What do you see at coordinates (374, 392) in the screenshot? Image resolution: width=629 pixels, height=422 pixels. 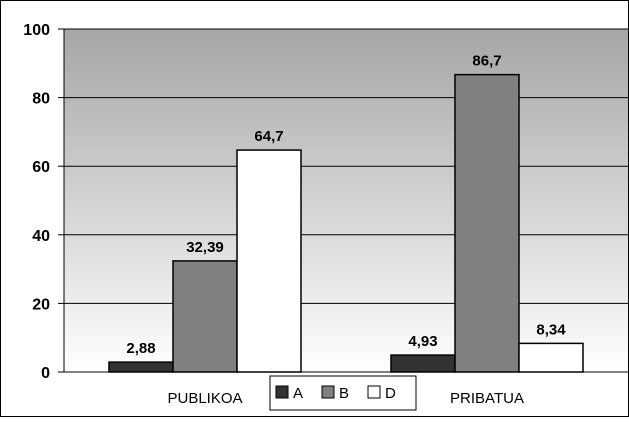 I see `legend-swatch-d` at bounding box center [374, 392].